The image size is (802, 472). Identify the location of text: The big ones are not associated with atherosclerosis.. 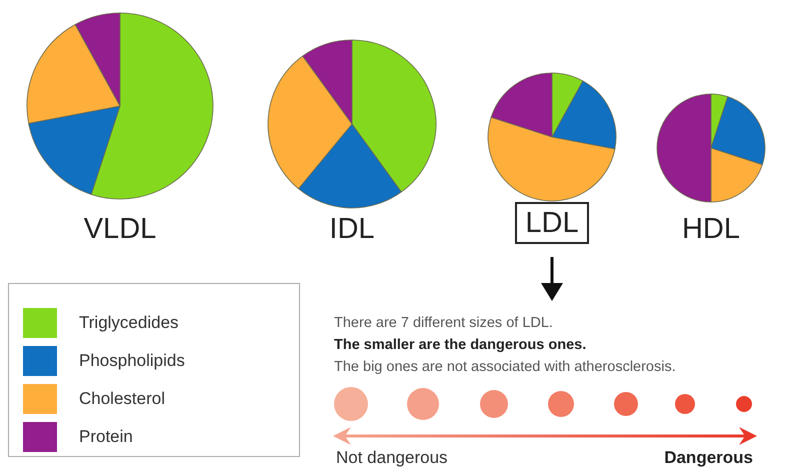
(505, 367).